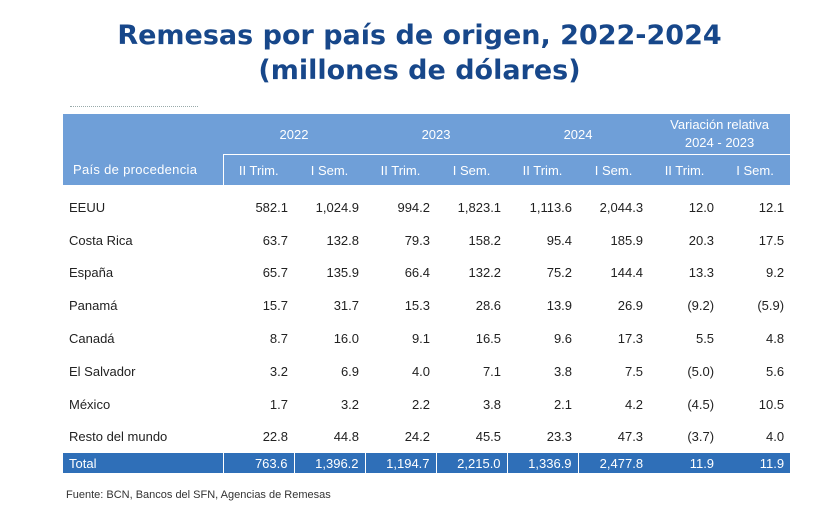 The image size is (839, 519). What do you see at coordinates (701, 273) in the screenshot?
I see `table-cell: 13.3` at bounding box center [701, 273].